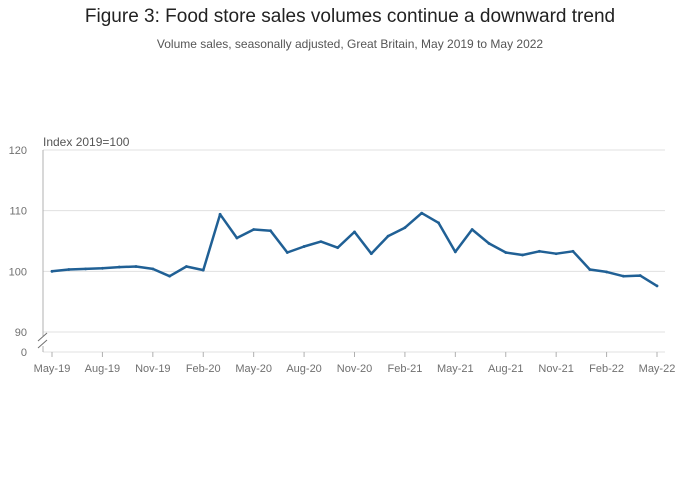  I want to click on series-line-food-stores, so click(354, 249).